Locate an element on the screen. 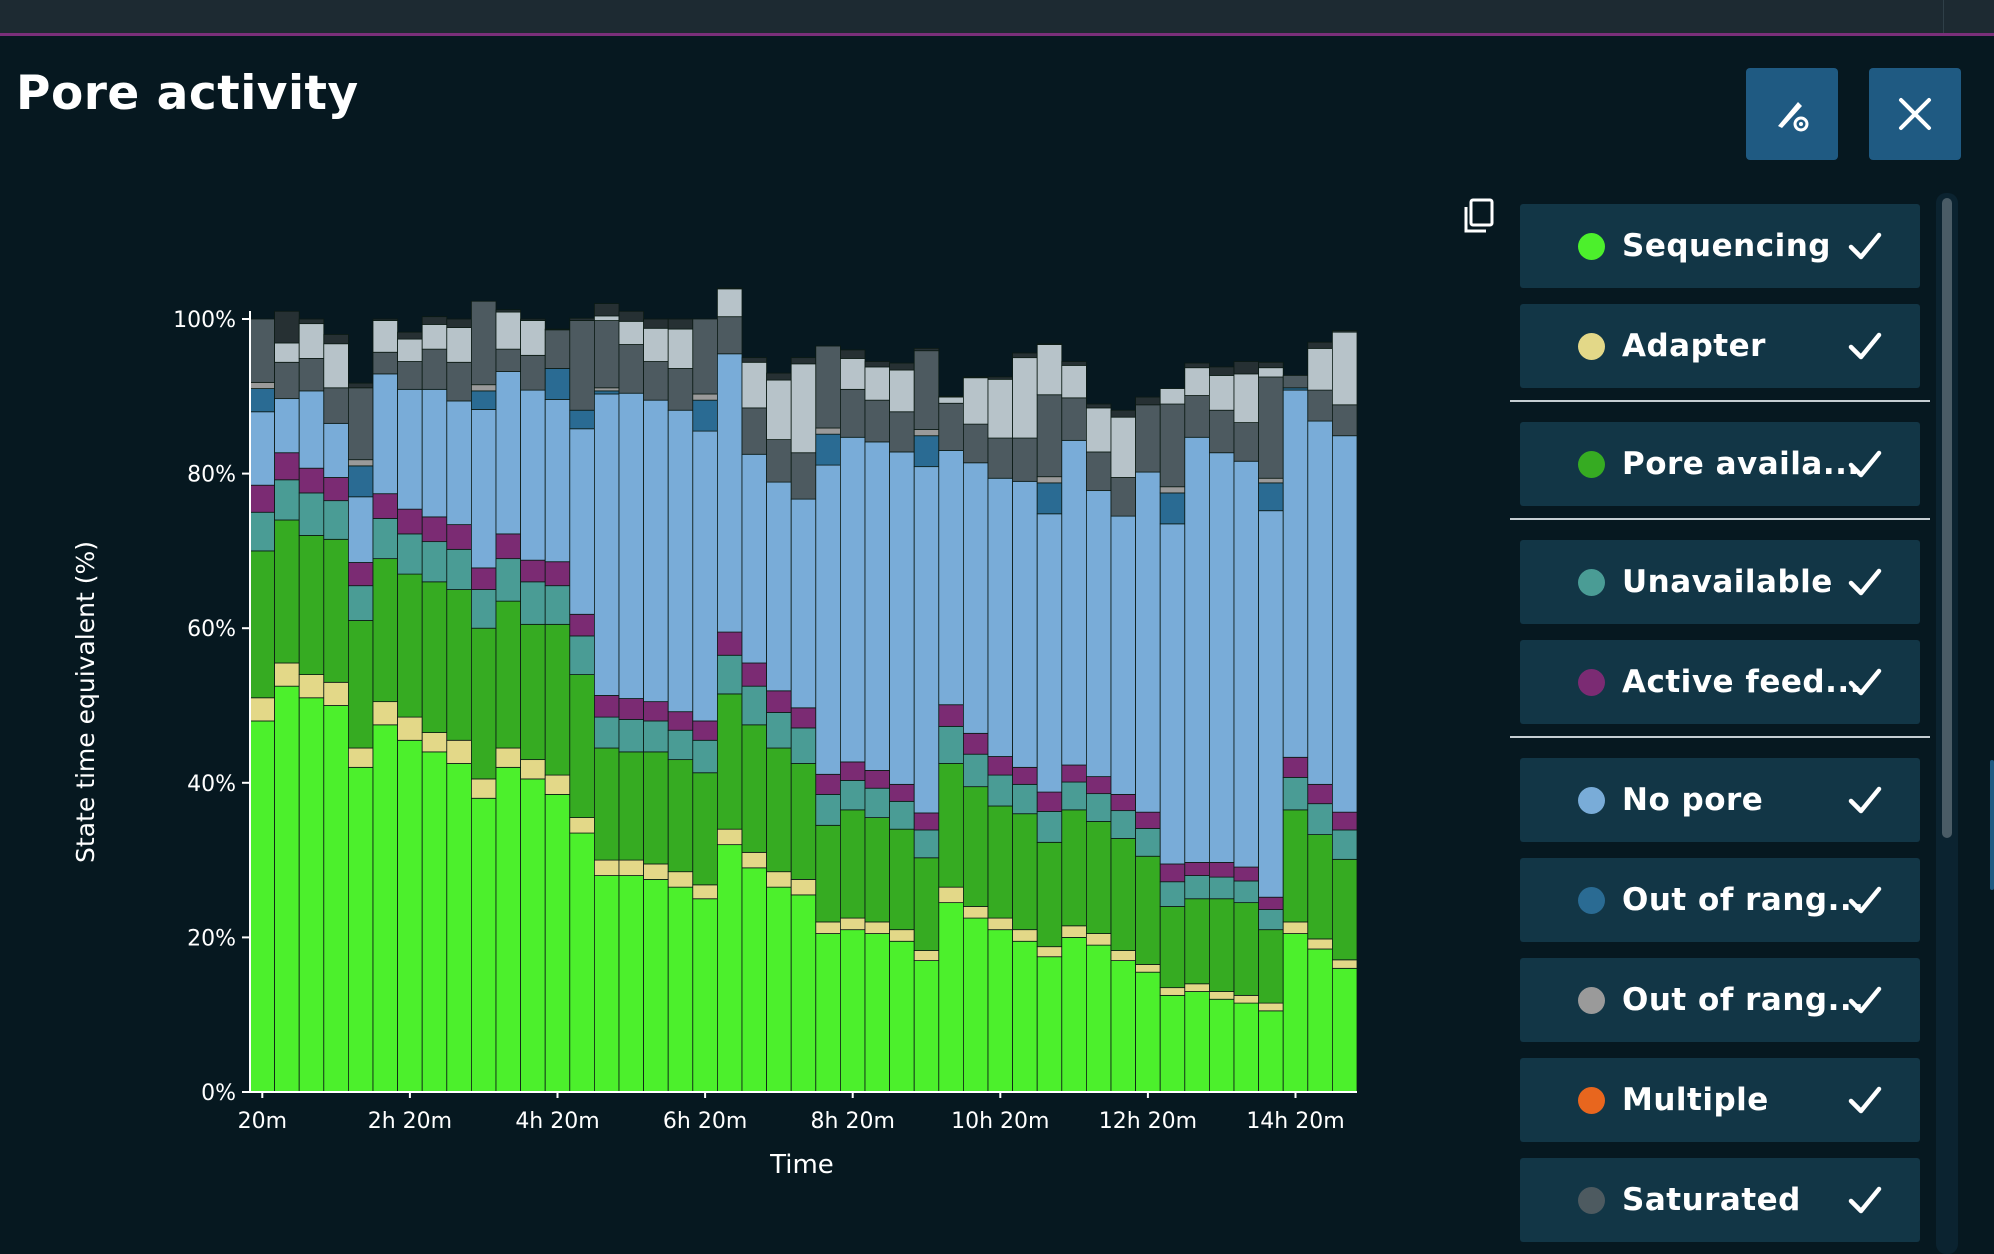 The width and height of the screenshot is (1994, 1254). legend-label: No pore is located at coordinates (1693, 800).